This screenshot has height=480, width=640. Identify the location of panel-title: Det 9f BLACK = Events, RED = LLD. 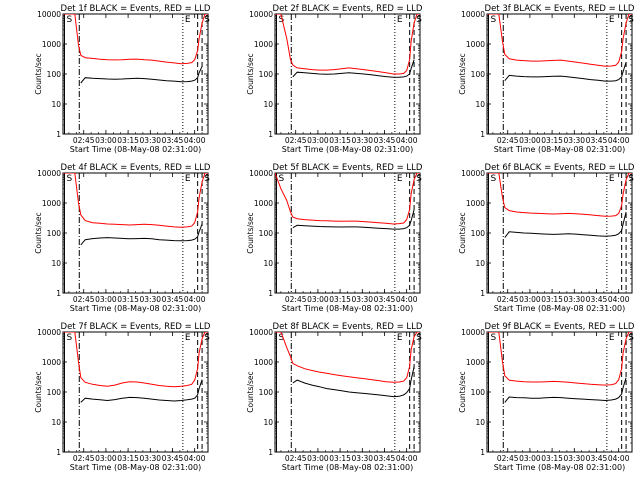
(560, 327).